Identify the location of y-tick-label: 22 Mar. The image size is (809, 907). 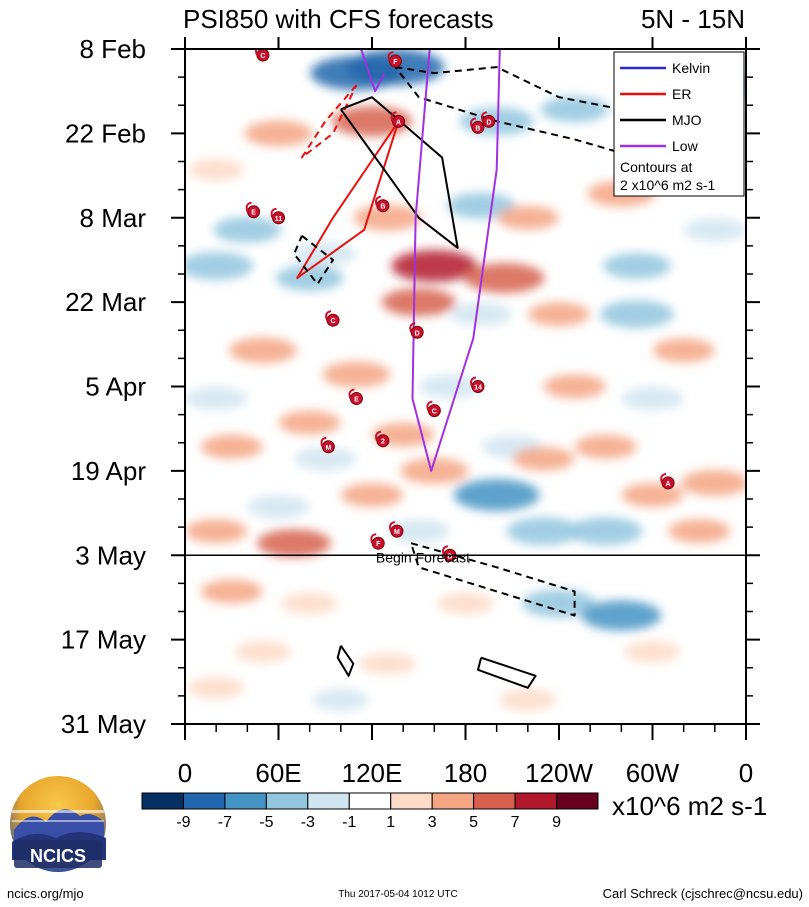
(105, 302).